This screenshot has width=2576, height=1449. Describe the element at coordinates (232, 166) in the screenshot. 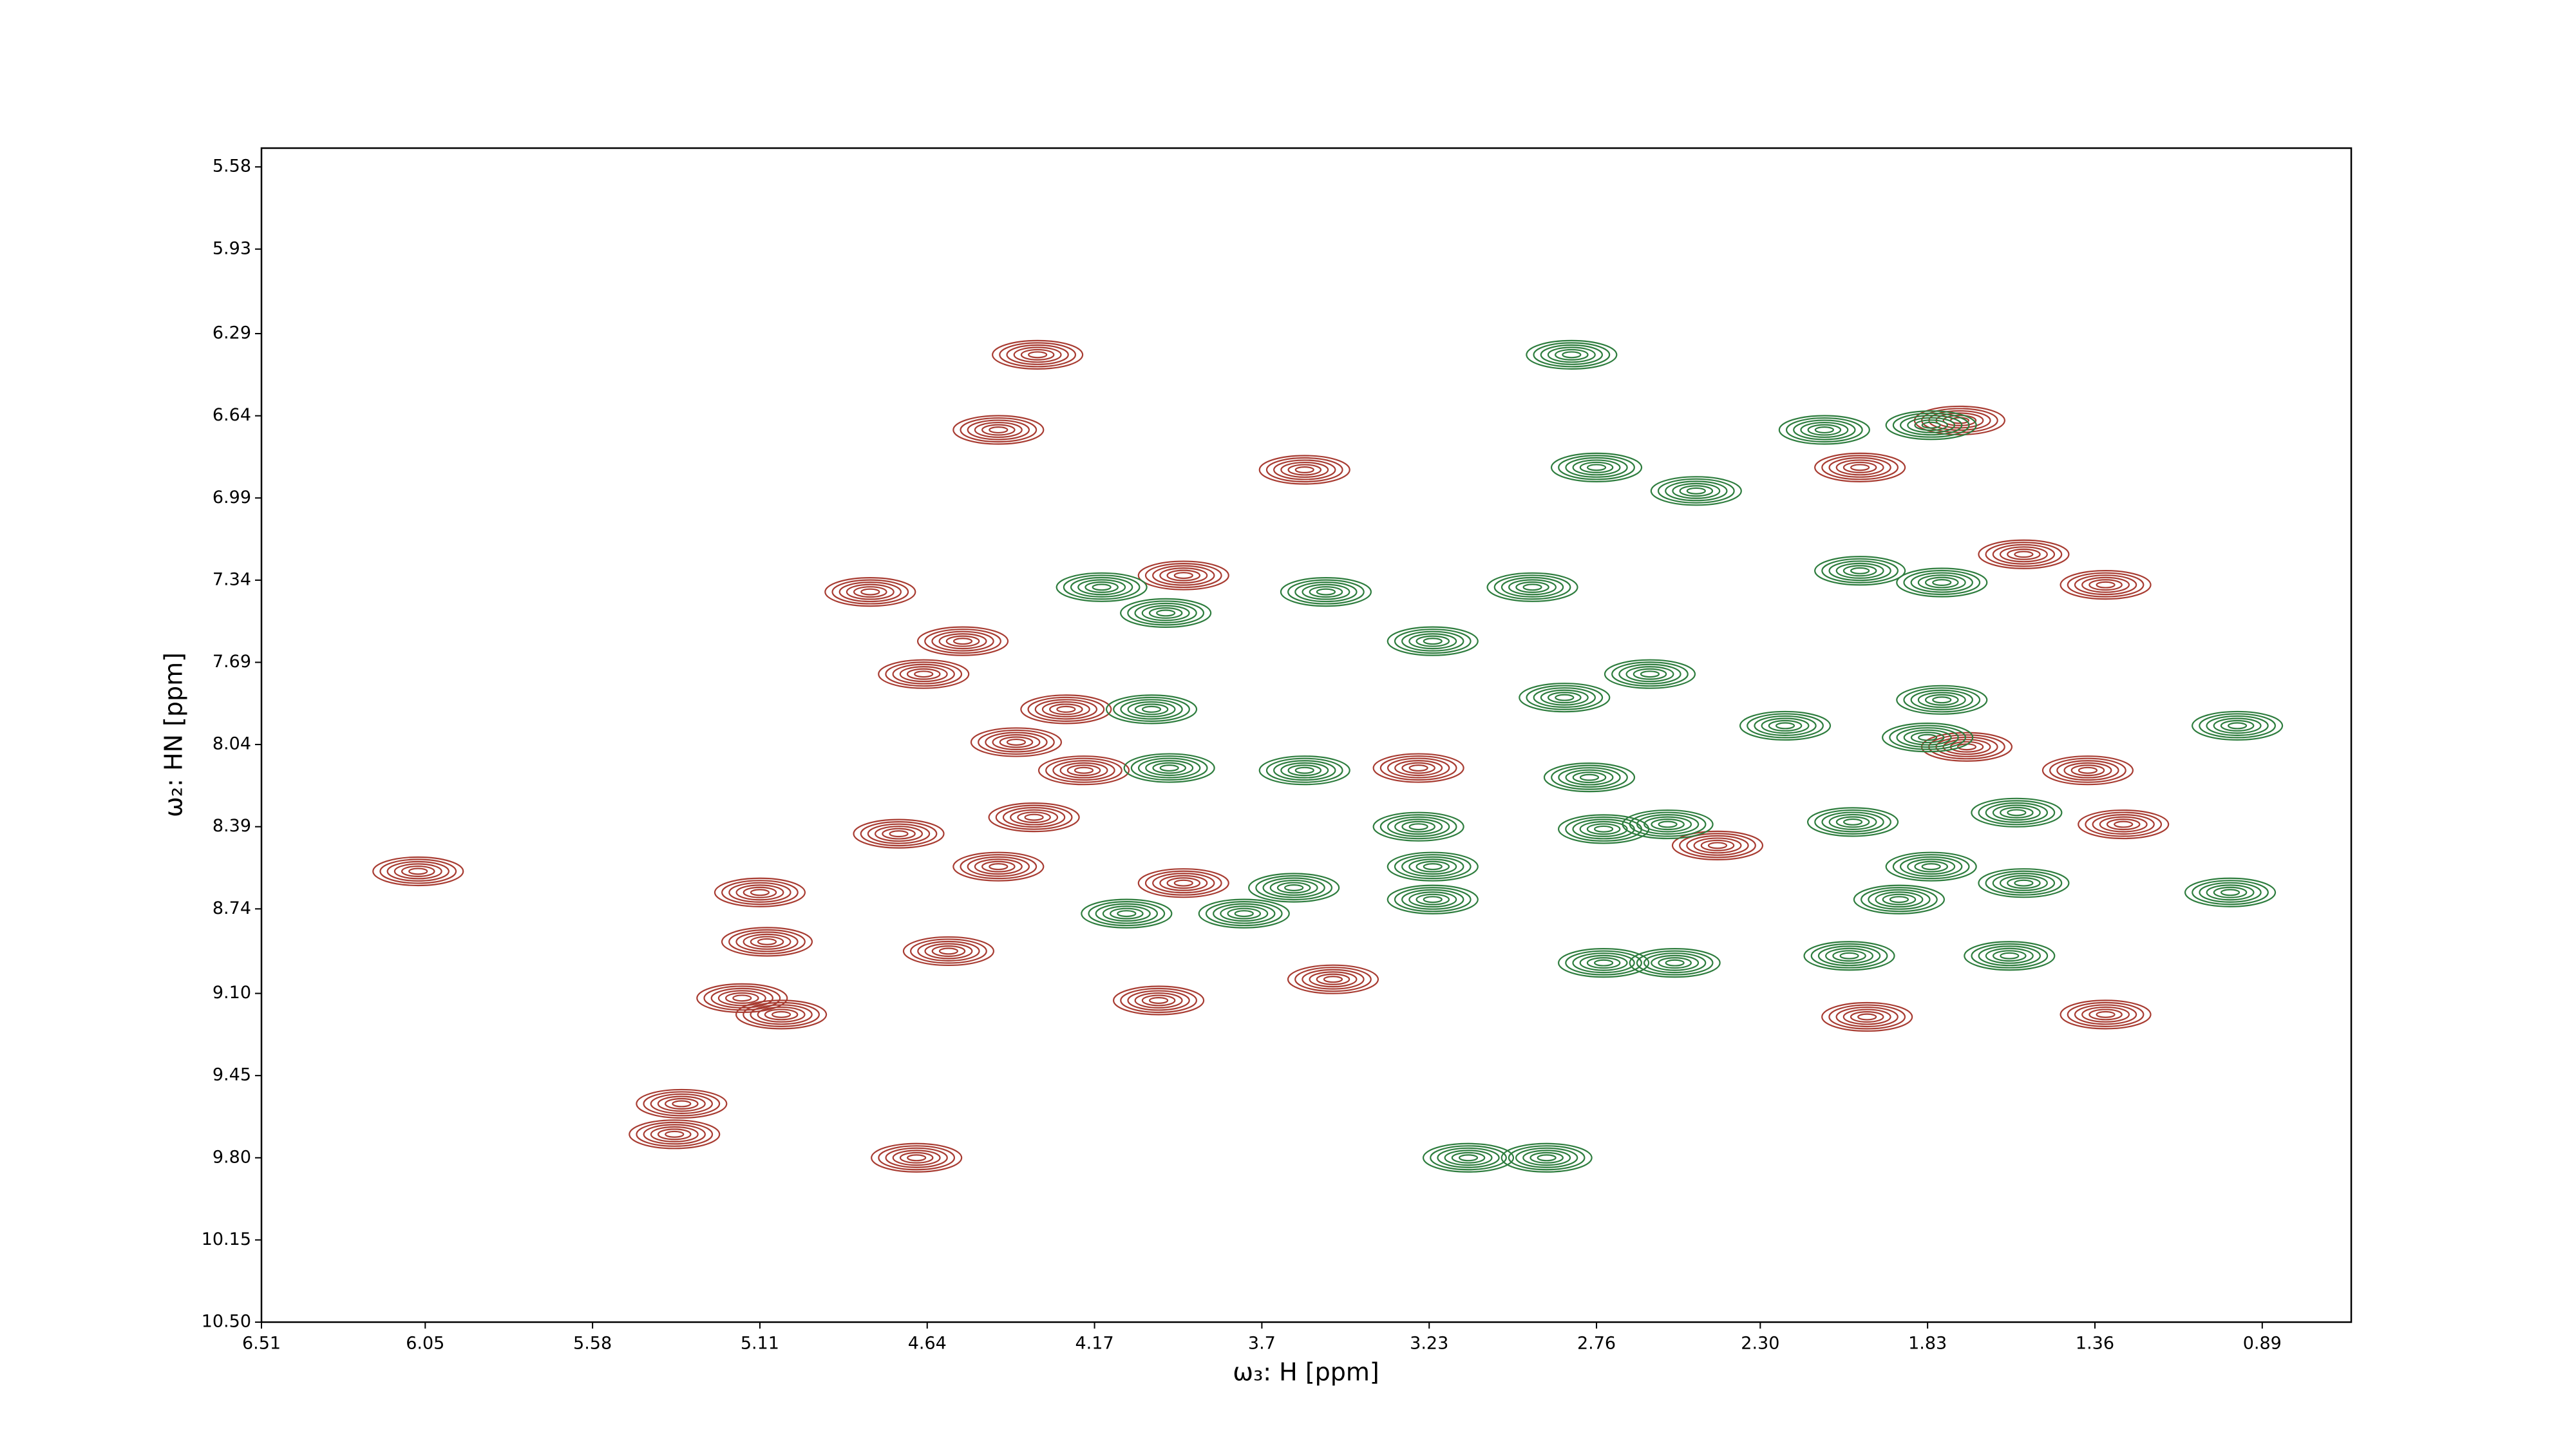

I see `y-tick-label: 5.58` at that location.